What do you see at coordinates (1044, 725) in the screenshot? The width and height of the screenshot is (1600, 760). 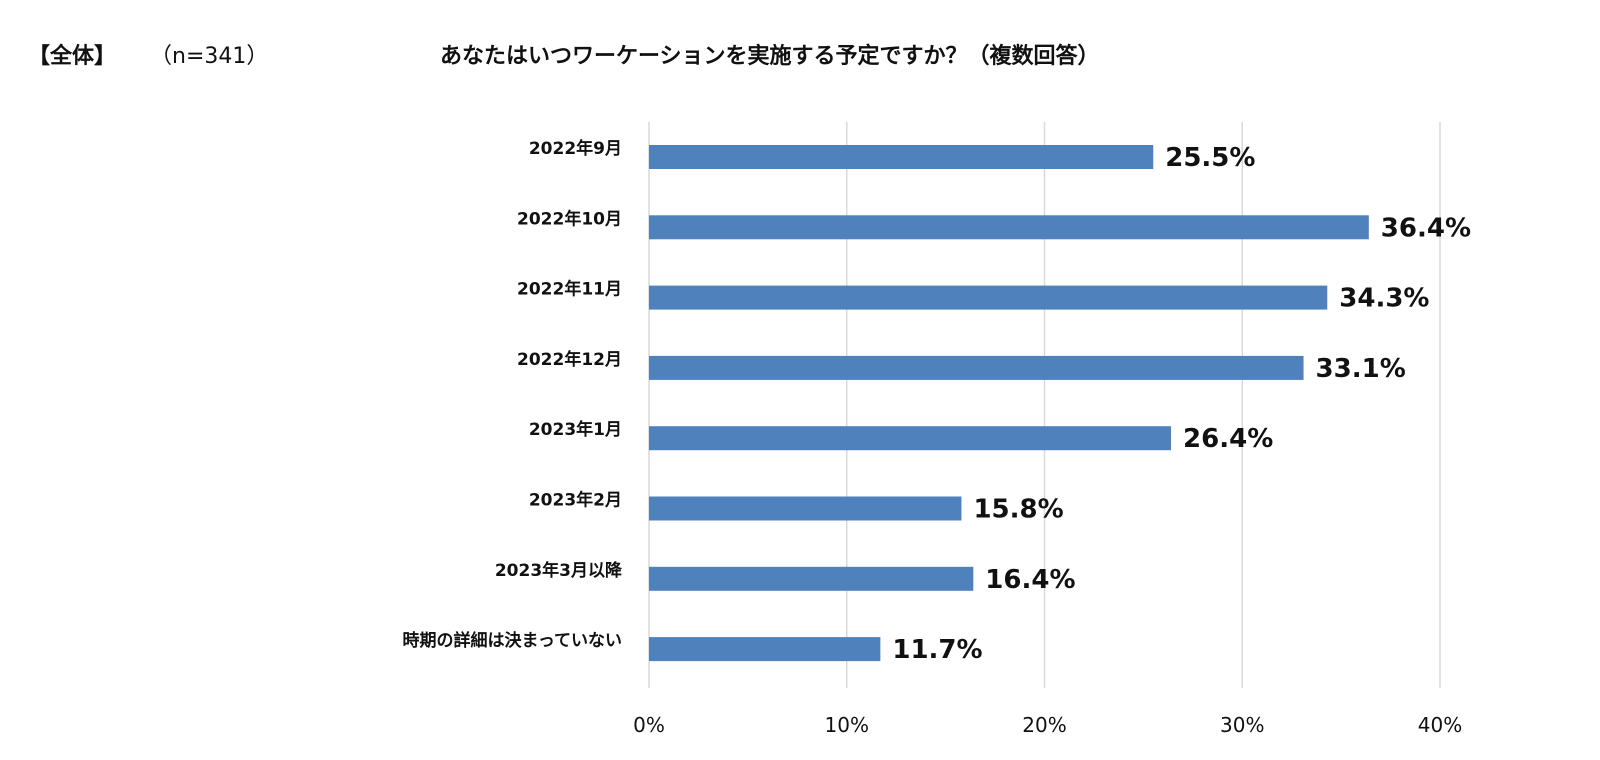 I see `x-tick-label: 20%` at bounding box center [1044, 725].